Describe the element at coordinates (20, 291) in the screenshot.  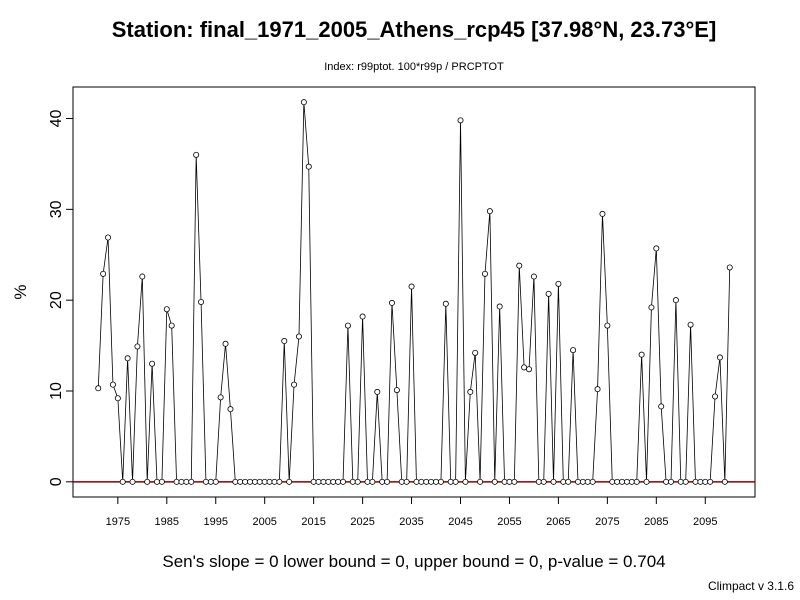
I see `y-axis-label: %` at that location.